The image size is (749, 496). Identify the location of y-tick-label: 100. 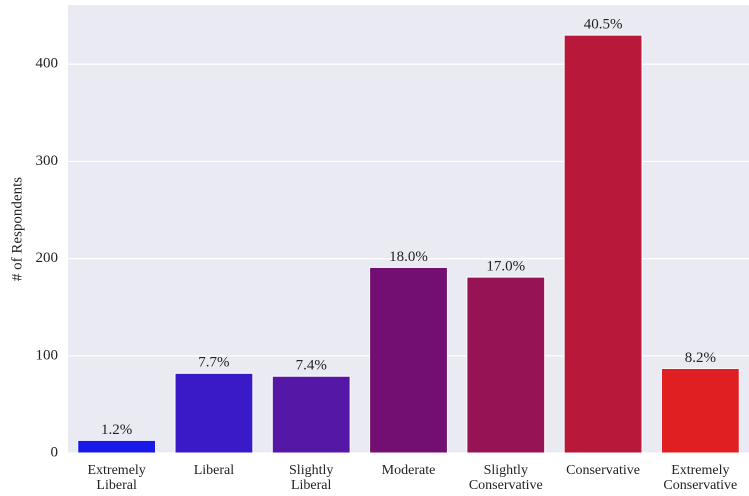
(47, 355).